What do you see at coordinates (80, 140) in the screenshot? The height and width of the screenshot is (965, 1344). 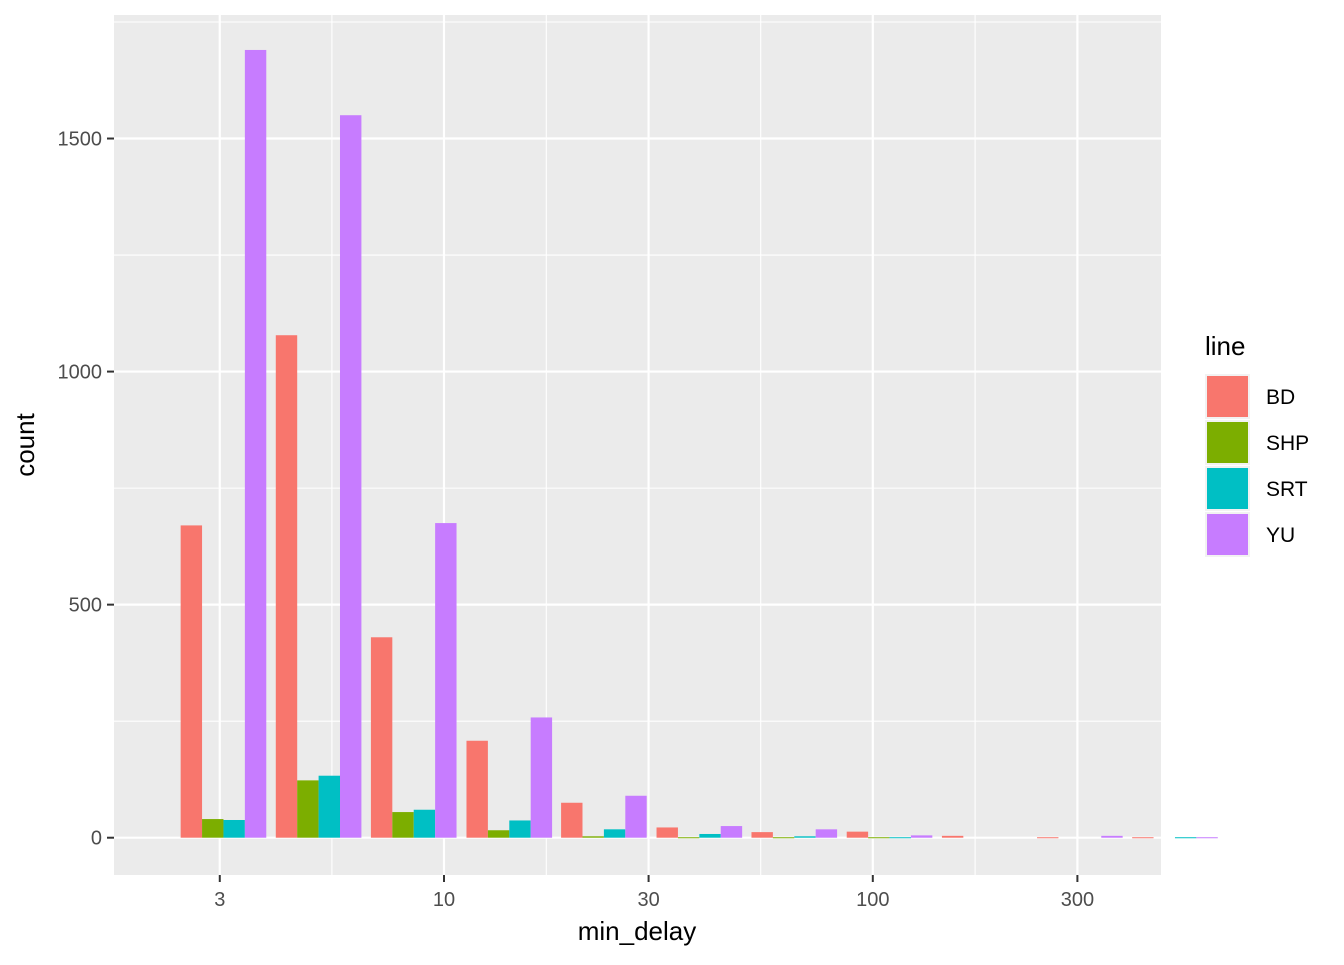 I see `y-tick-label: 1500` at bounding box center [80, 140].